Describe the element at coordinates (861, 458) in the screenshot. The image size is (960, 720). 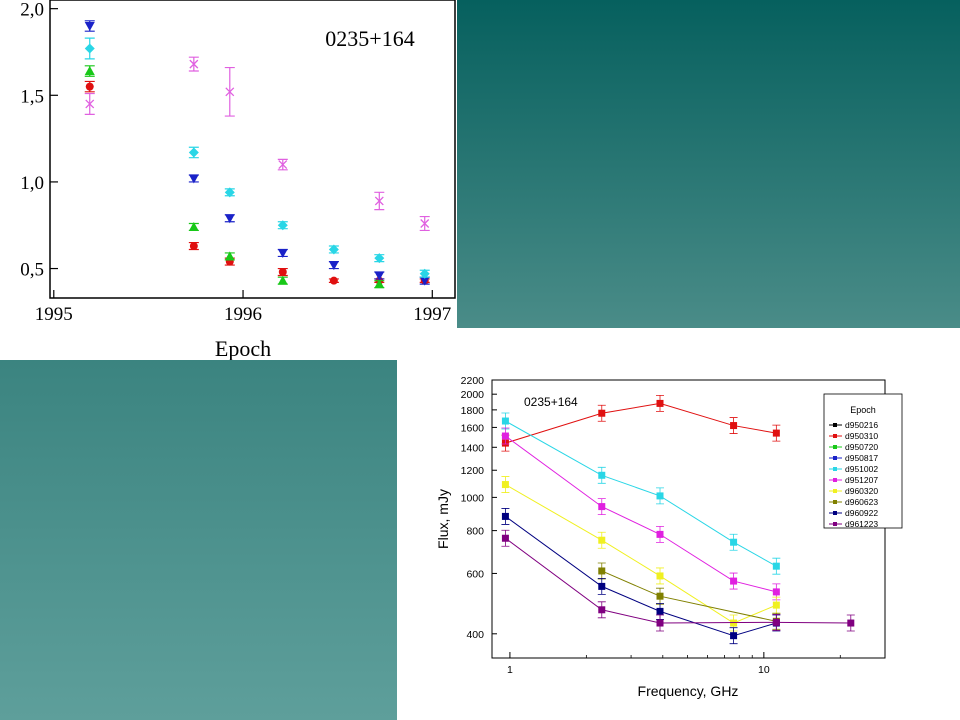
I see `legend-entry: d950817` at that location.